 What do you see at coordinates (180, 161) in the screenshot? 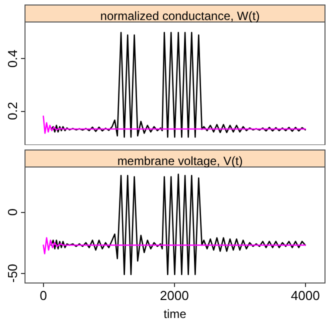
I see `chart-title: membrane voltage, V(t)` at bounding box center [180, 161].